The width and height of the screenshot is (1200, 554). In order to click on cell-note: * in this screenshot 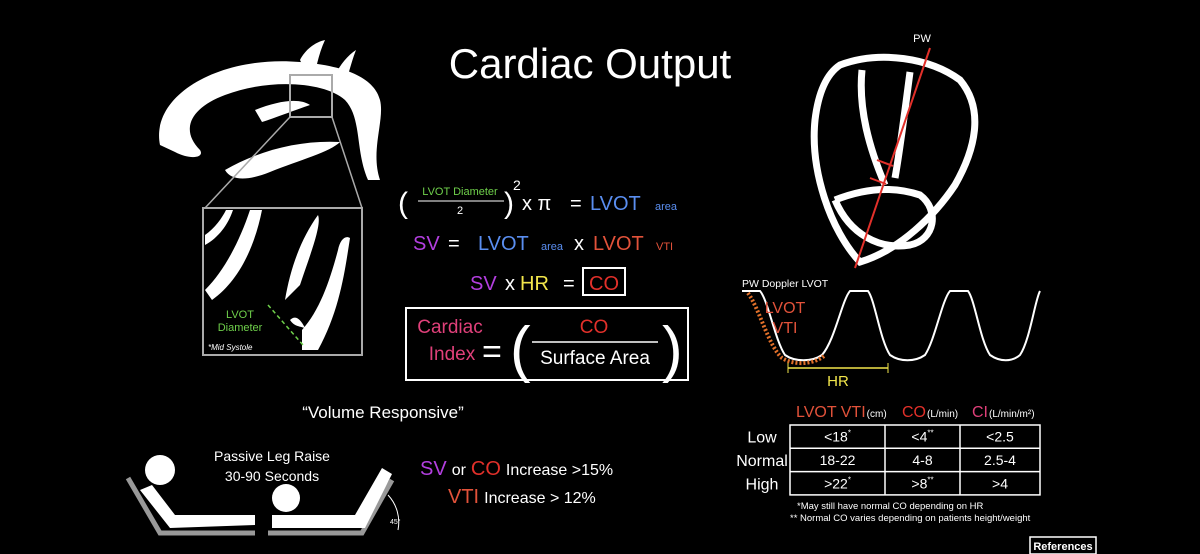, I will do `click(849, 433)`.